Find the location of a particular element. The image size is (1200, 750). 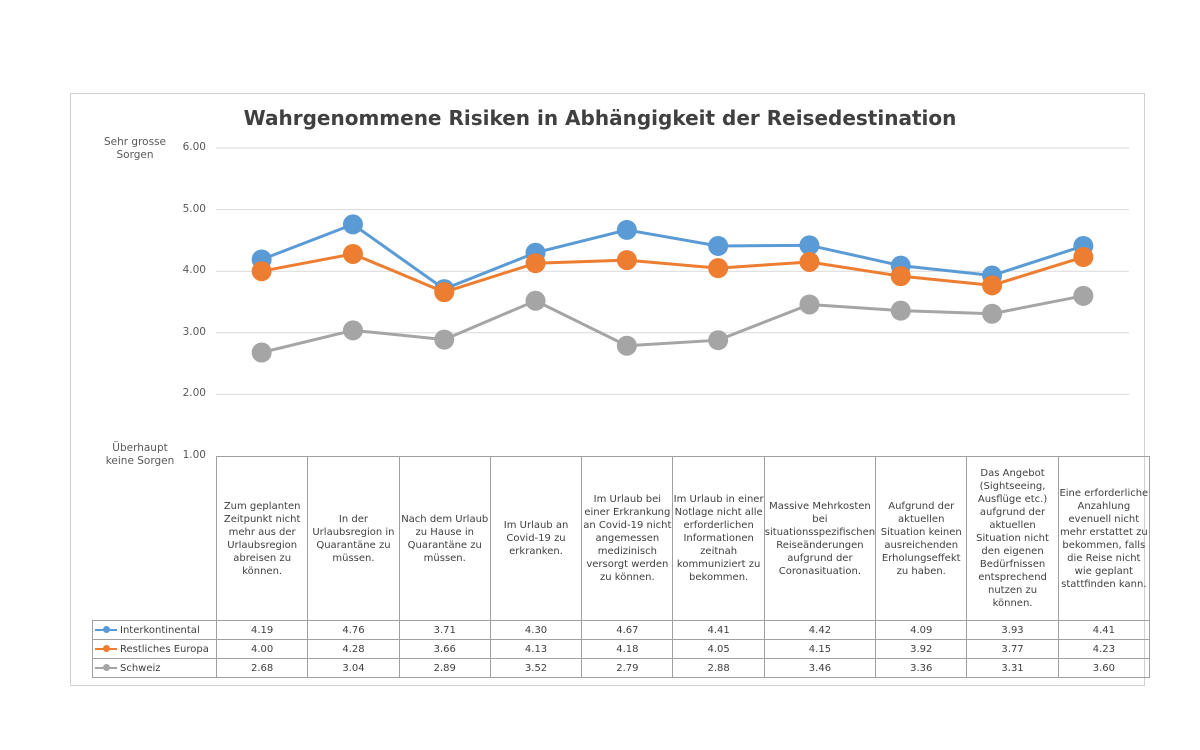

legend-entry: Interkontinental is located at coordinates (154, 630).